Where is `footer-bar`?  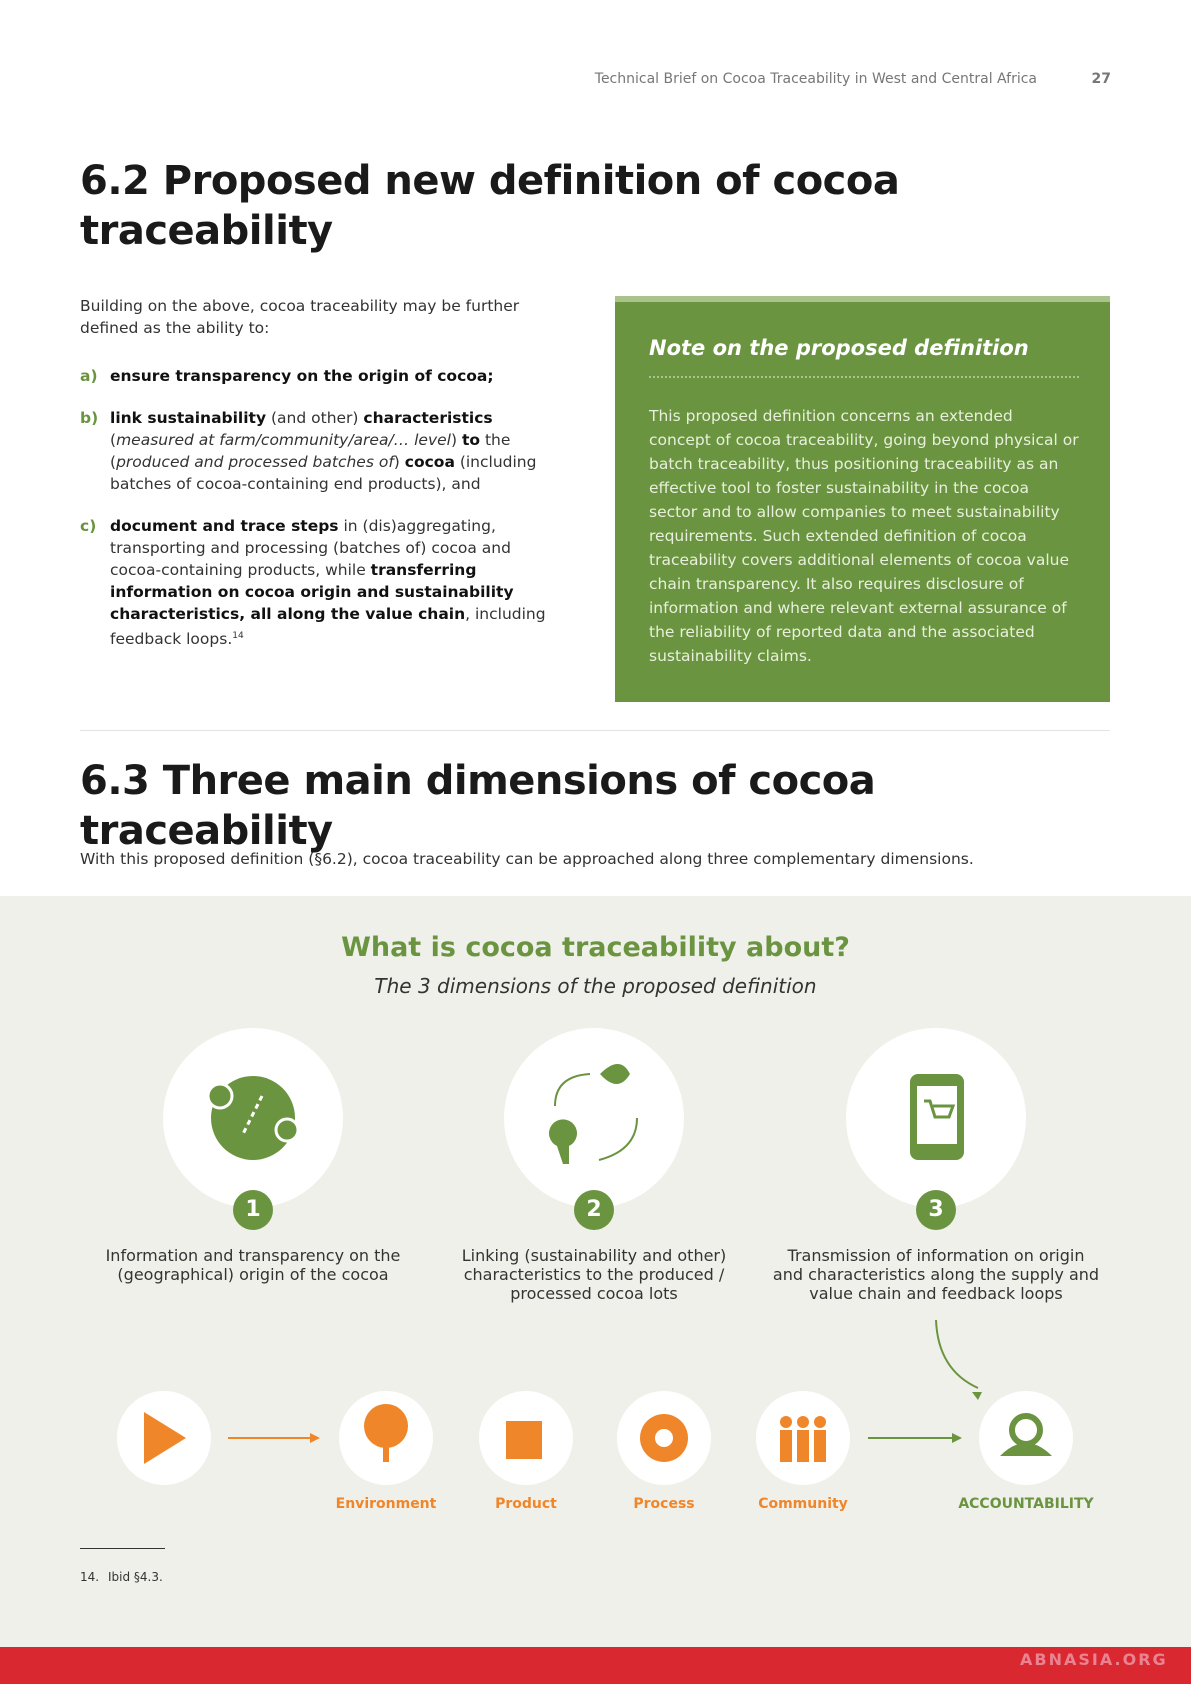
footer-bar is located at coordinates (595, 1665).